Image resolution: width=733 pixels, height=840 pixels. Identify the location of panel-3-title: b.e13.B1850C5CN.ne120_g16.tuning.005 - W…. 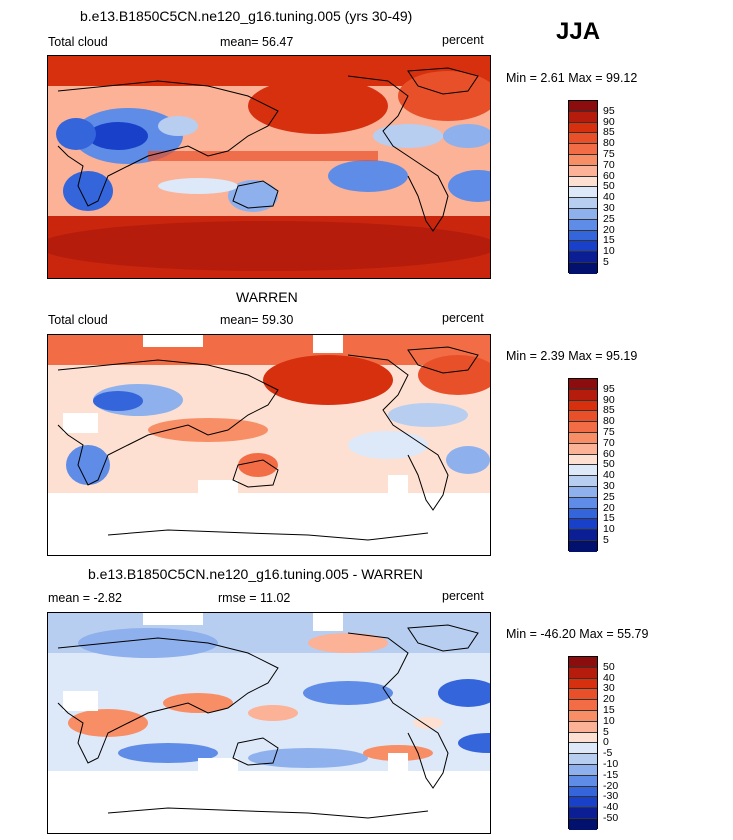
(255, 574).